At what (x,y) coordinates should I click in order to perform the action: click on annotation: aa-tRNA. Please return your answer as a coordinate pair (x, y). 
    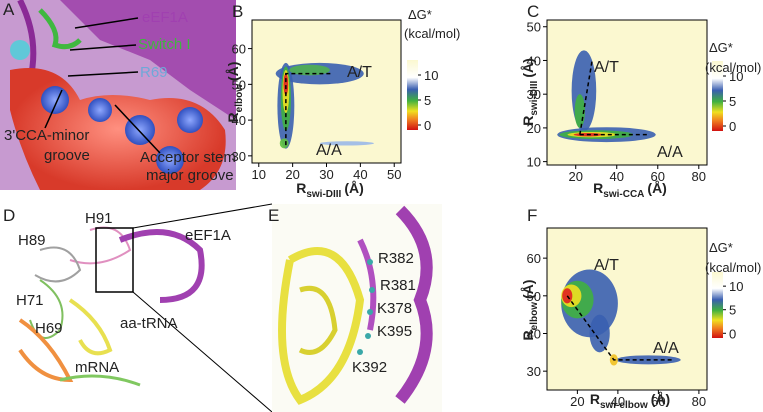
    Looking at the image, I should click on (149, 323).